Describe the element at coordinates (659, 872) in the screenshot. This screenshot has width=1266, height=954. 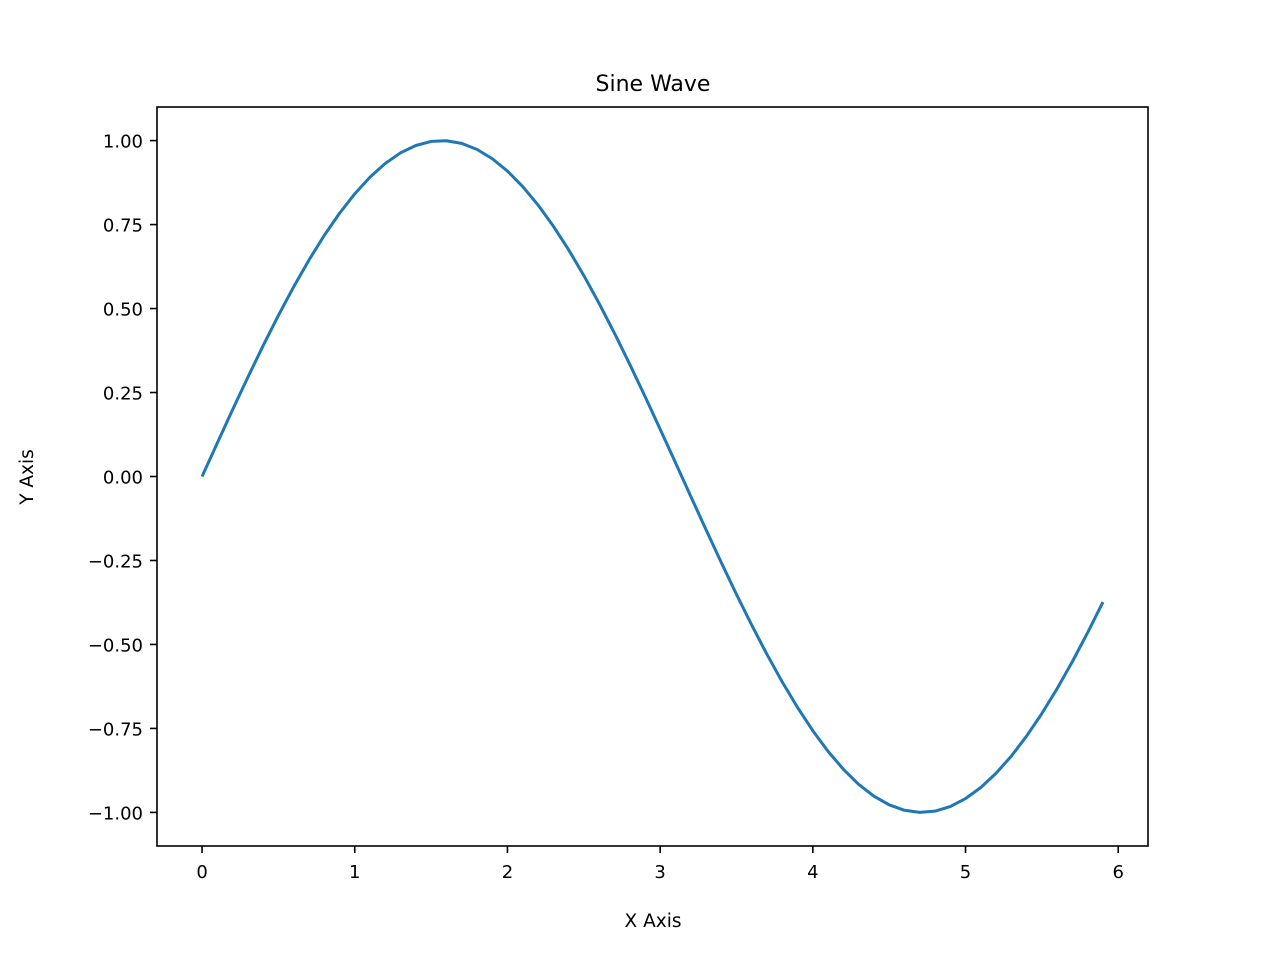
I see `x-tick-label: 3` at that location.